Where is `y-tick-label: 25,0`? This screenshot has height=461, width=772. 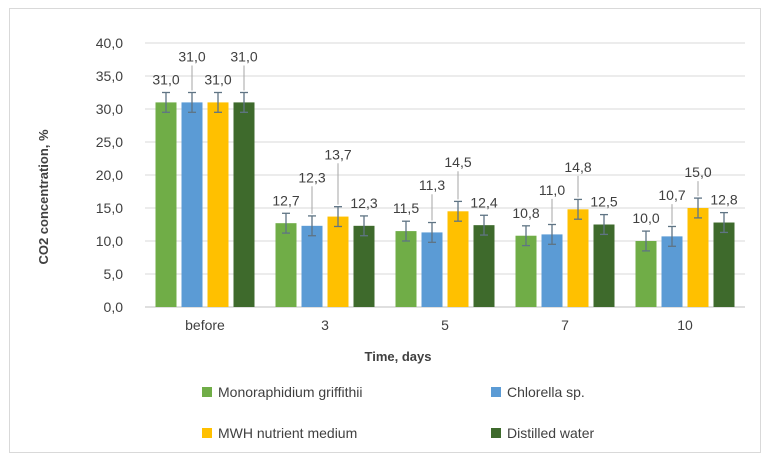 y-tick-label: 25,0 is located at coordinates (109, 142).